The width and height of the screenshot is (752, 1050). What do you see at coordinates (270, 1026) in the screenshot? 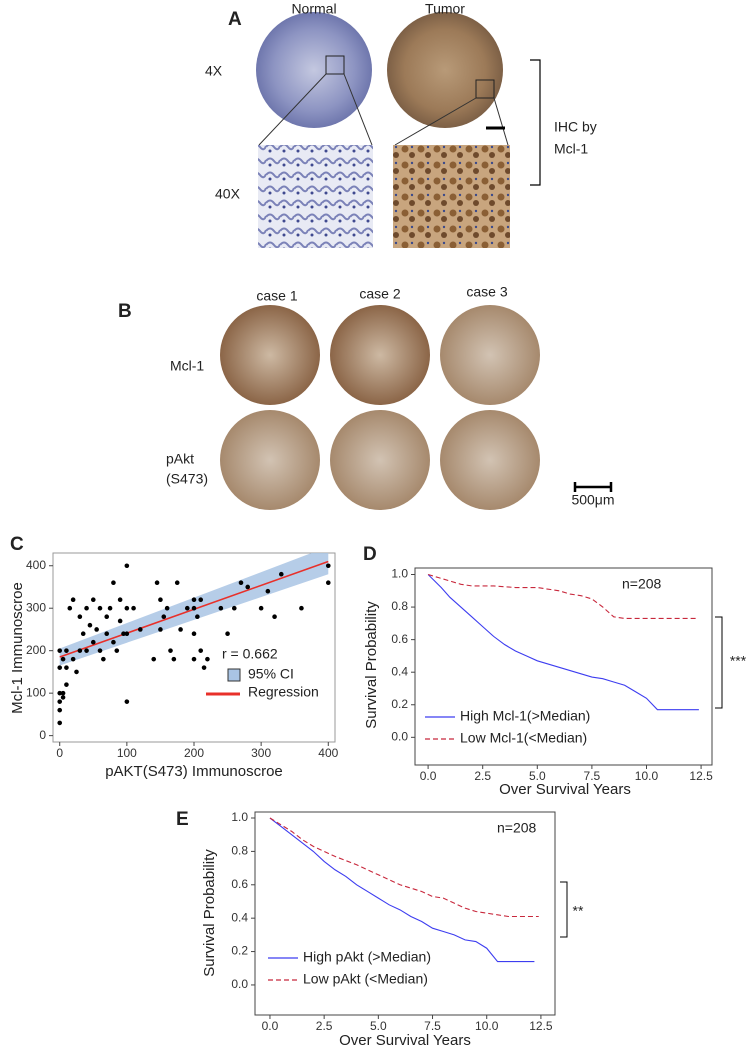
I see `x-tick-label: 0.0` at bounding box center [270, 1026].